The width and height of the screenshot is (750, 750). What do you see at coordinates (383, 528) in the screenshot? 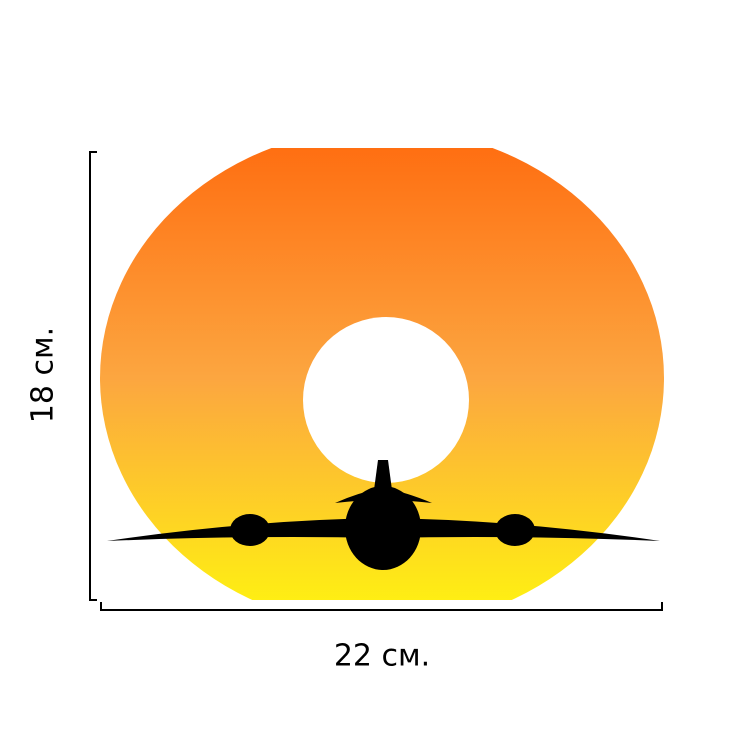
I see `fuselage` at bounding box center [383, 528].